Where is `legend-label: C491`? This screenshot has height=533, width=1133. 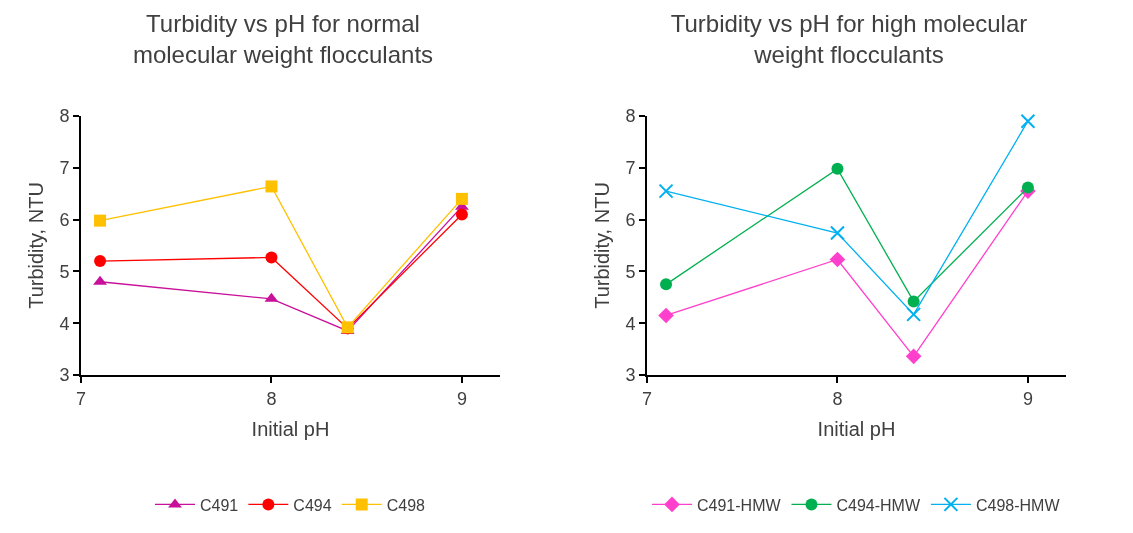
legend-label: C491 is located at coordinates (219, 505).